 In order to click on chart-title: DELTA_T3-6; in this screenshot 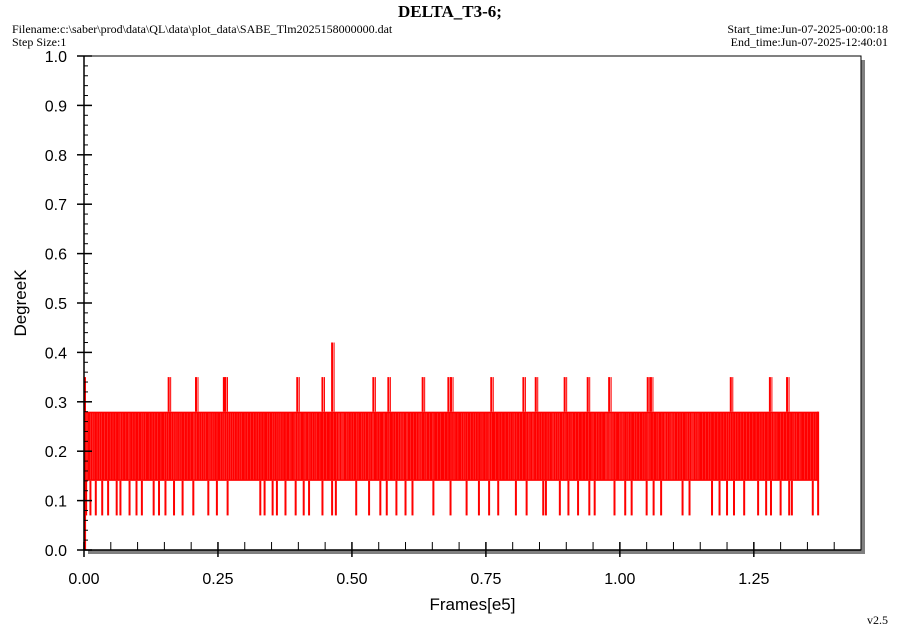, I will do `click(450, 11)`.